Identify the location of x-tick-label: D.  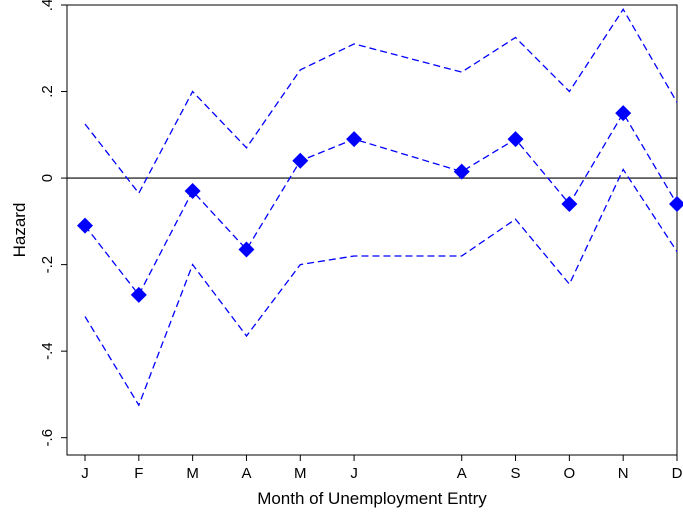
(677, 473).